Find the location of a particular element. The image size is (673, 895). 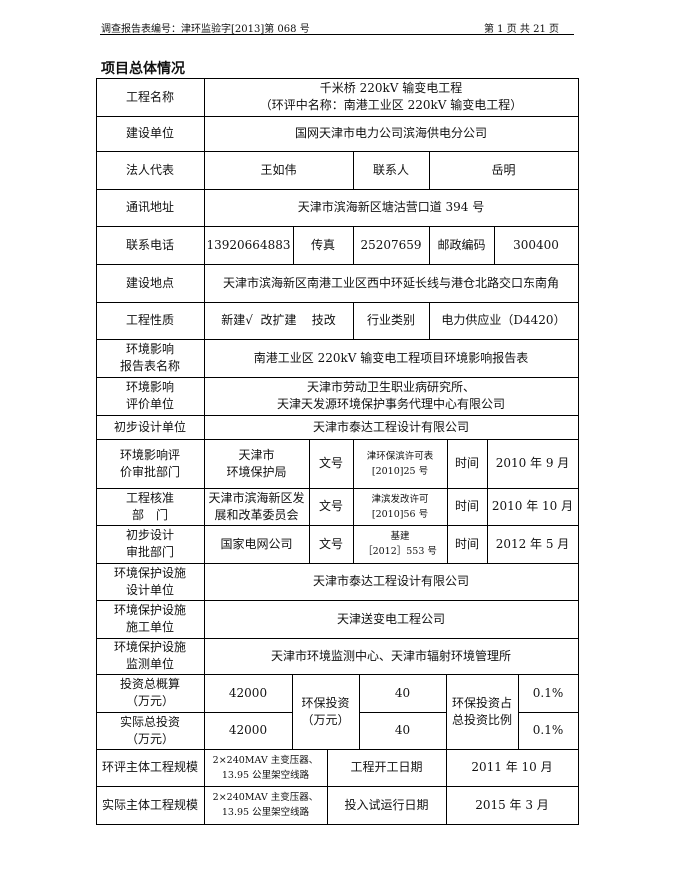

label-project-time: 时间 is located at coordinates (467, 506).